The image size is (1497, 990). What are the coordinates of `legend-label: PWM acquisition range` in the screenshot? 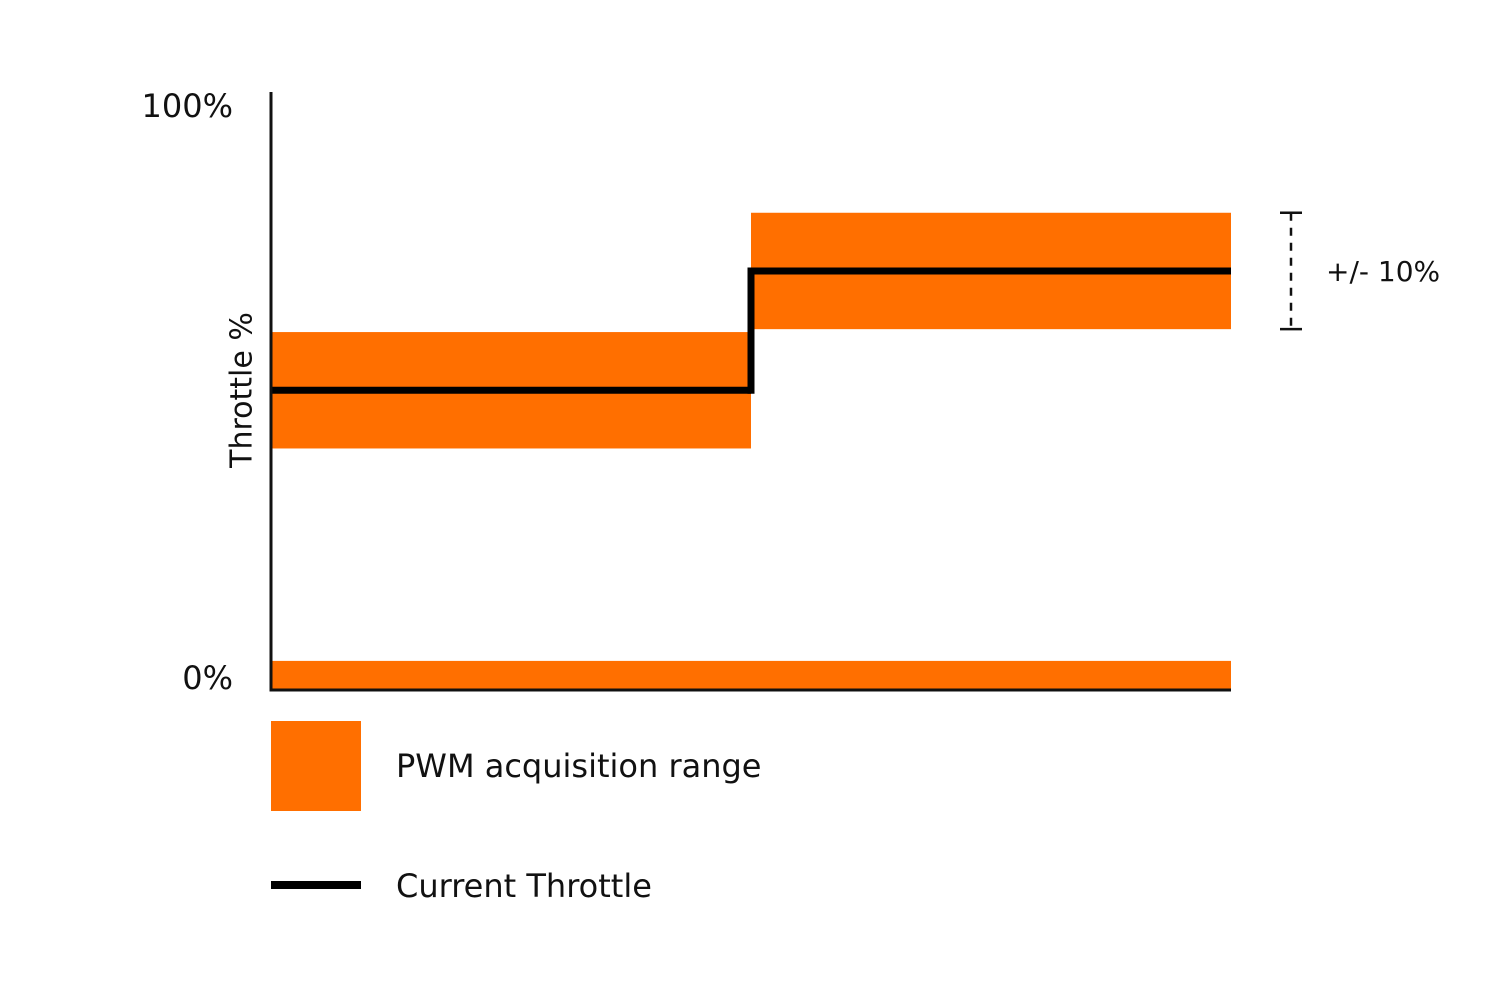 It's located at (578, 766).